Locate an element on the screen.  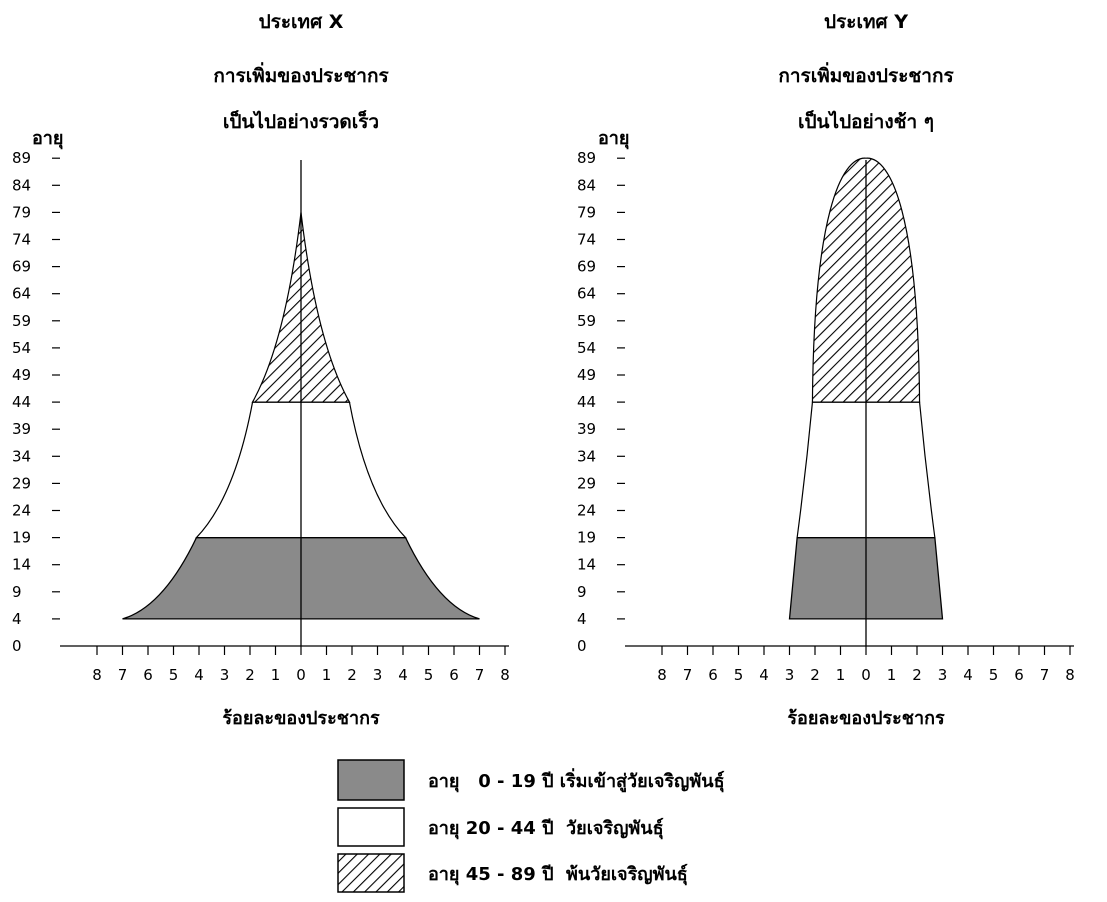
chart-y-y-tick-label: 34 is located at coordinates (586, 456).